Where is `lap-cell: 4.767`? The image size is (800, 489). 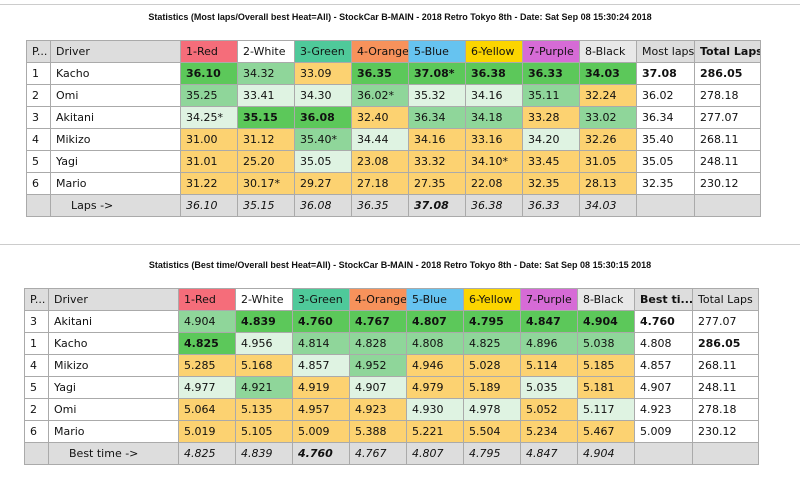 lap-cell: 4.767 is located at coordinates (378, 321).